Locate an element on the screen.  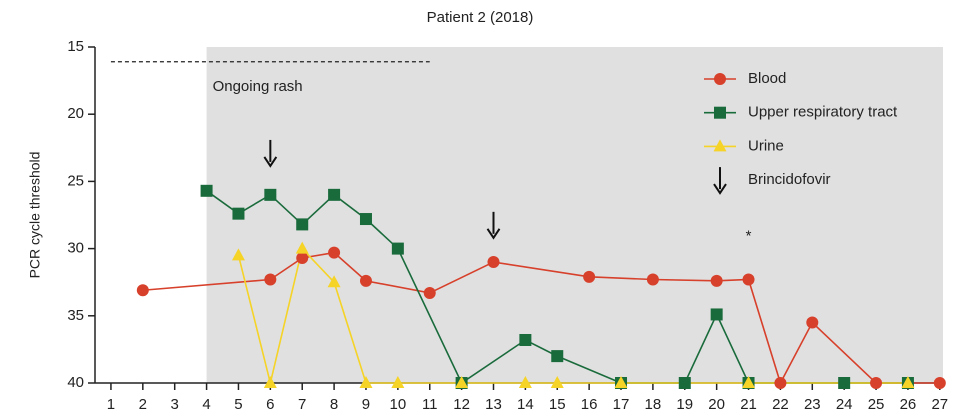
legend-label: Brincidofovir is located at coordinates (789, 179).